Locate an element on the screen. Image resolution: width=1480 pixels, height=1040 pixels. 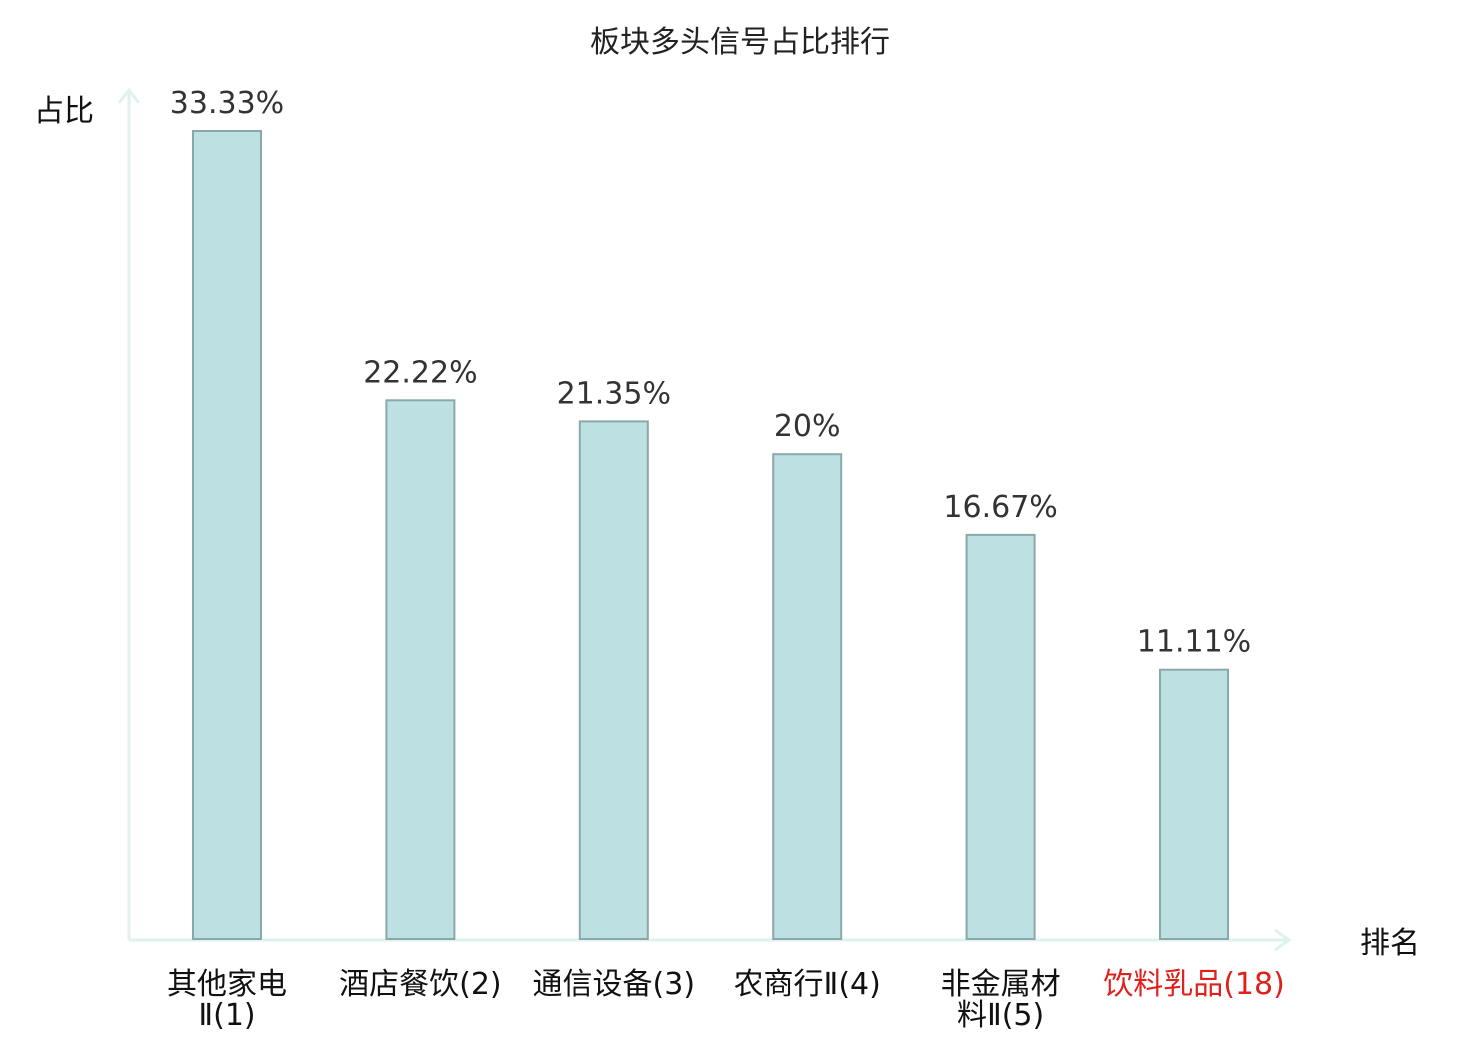
x-tick-label-5: 非金属材料Ⅱ(5) is located at coordinates (1001, 1000).